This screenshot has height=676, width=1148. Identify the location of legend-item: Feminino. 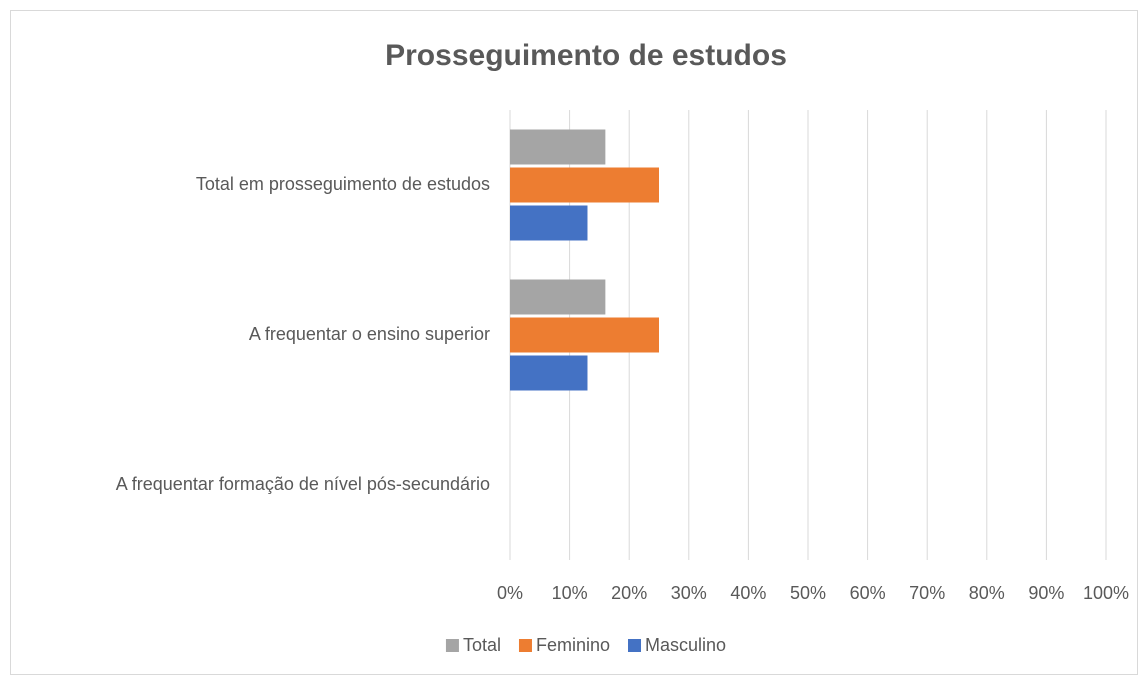
(564, 645).